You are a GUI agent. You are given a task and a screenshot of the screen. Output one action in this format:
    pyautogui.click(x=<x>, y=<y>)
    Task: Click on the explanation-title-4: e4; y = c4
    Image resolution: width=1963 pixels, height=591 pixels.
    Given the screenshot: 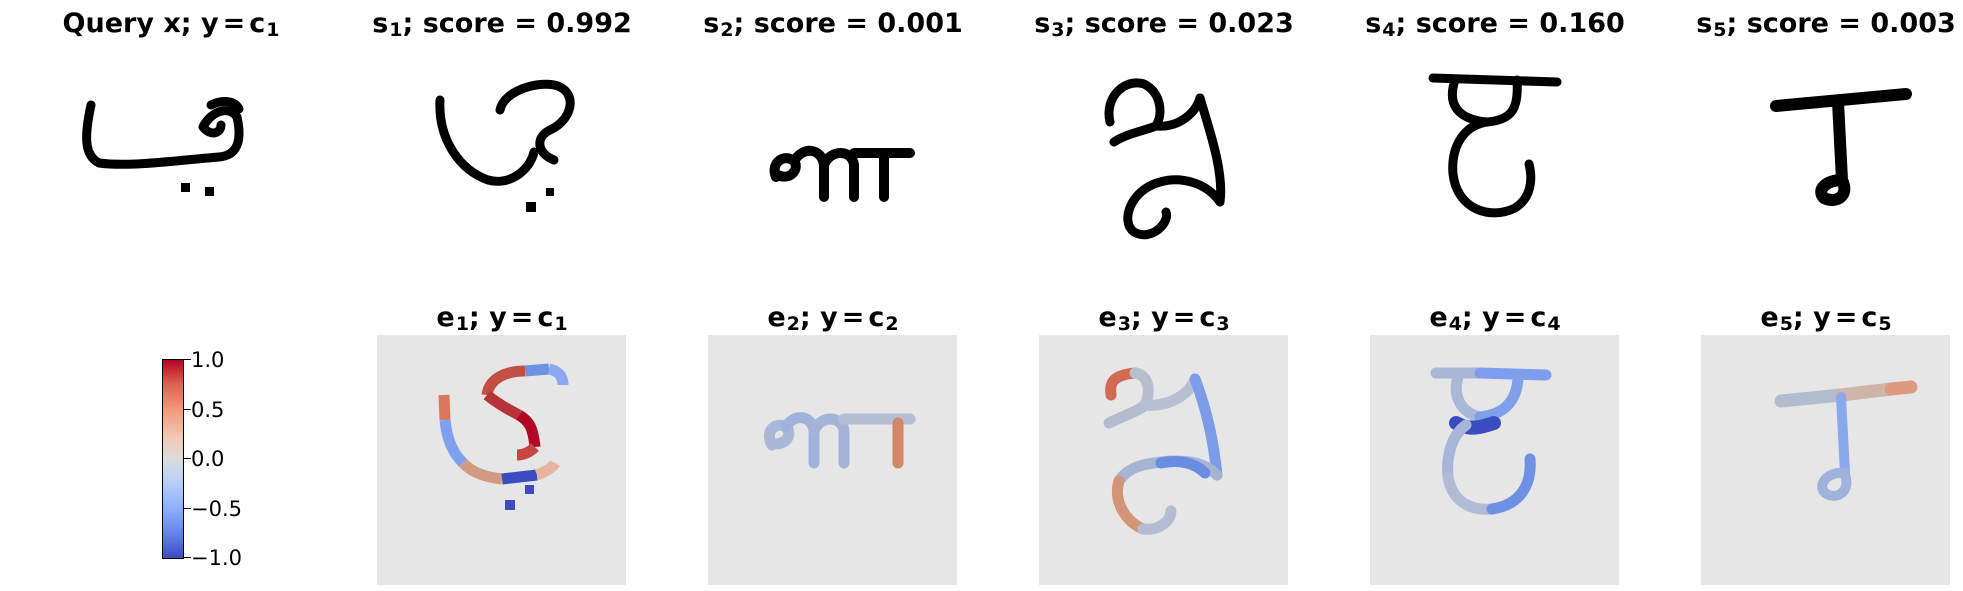 What is the action you would take?
    pyautogui.click(x=1494, y=319)
    